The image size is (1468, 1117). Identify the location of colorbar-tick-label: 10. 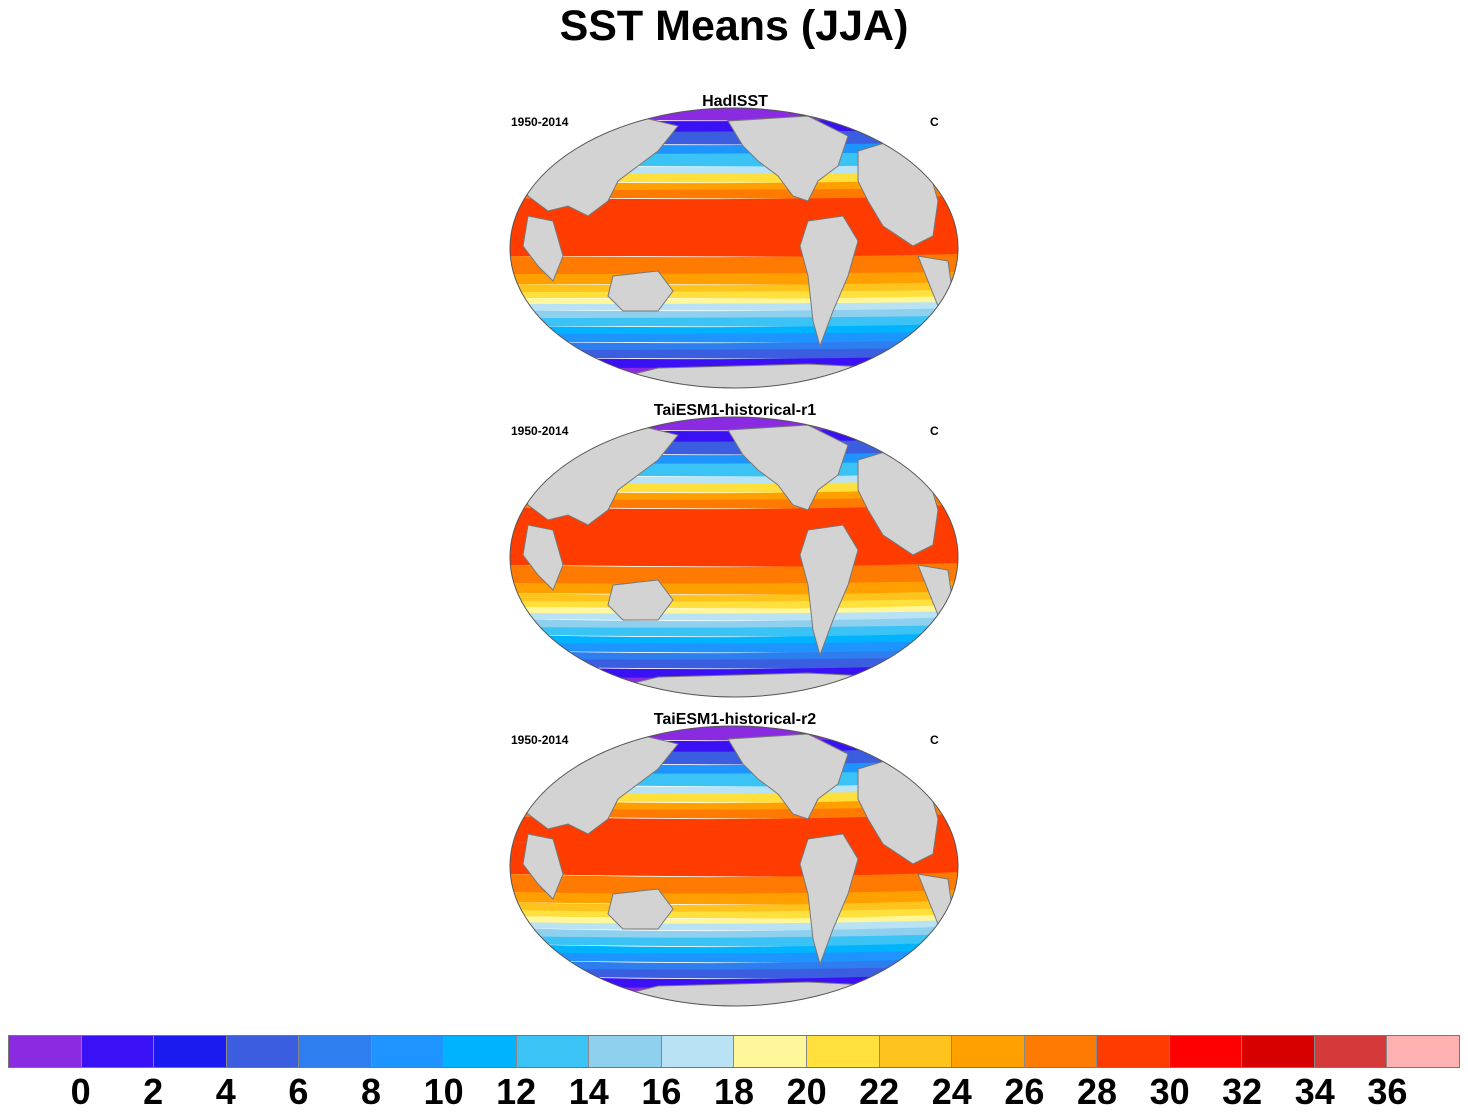
(443, 1091).